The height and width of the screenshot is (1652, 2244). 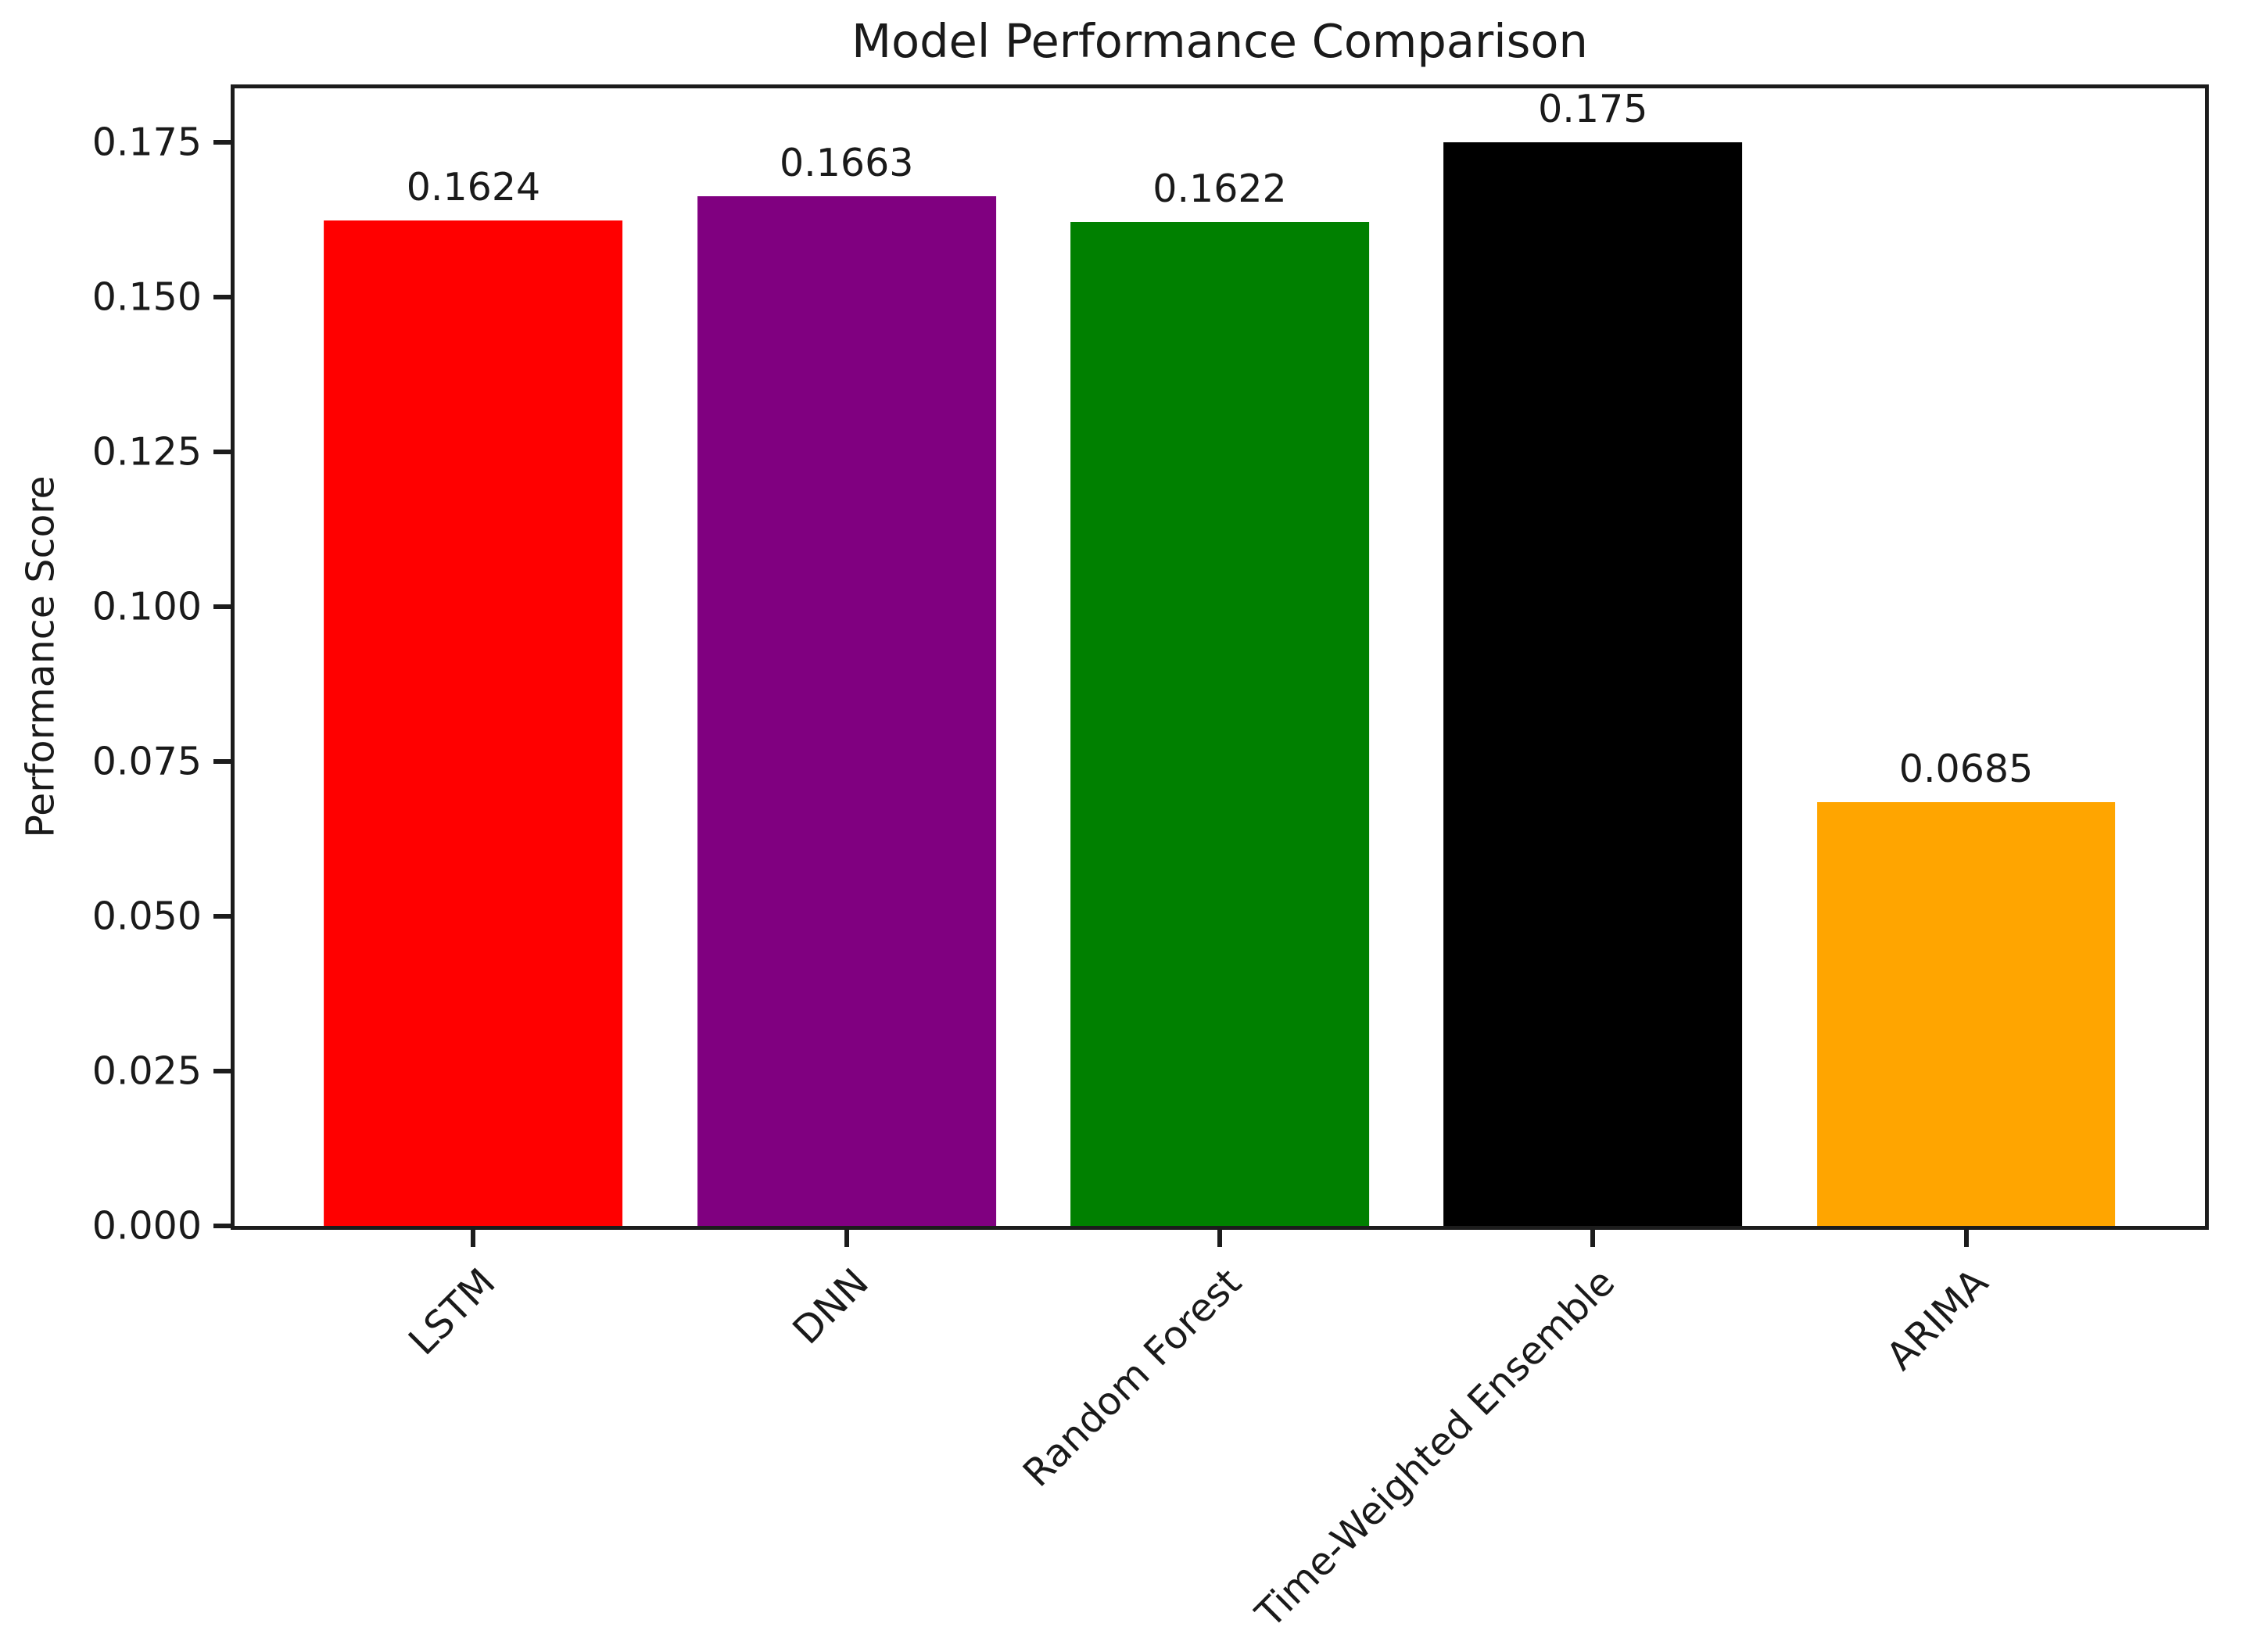 What do you see at coordinates (146, 452) in the screenshot?
I see `y-tick-label-0.125: 0.125` at bounding box center [146, 452].